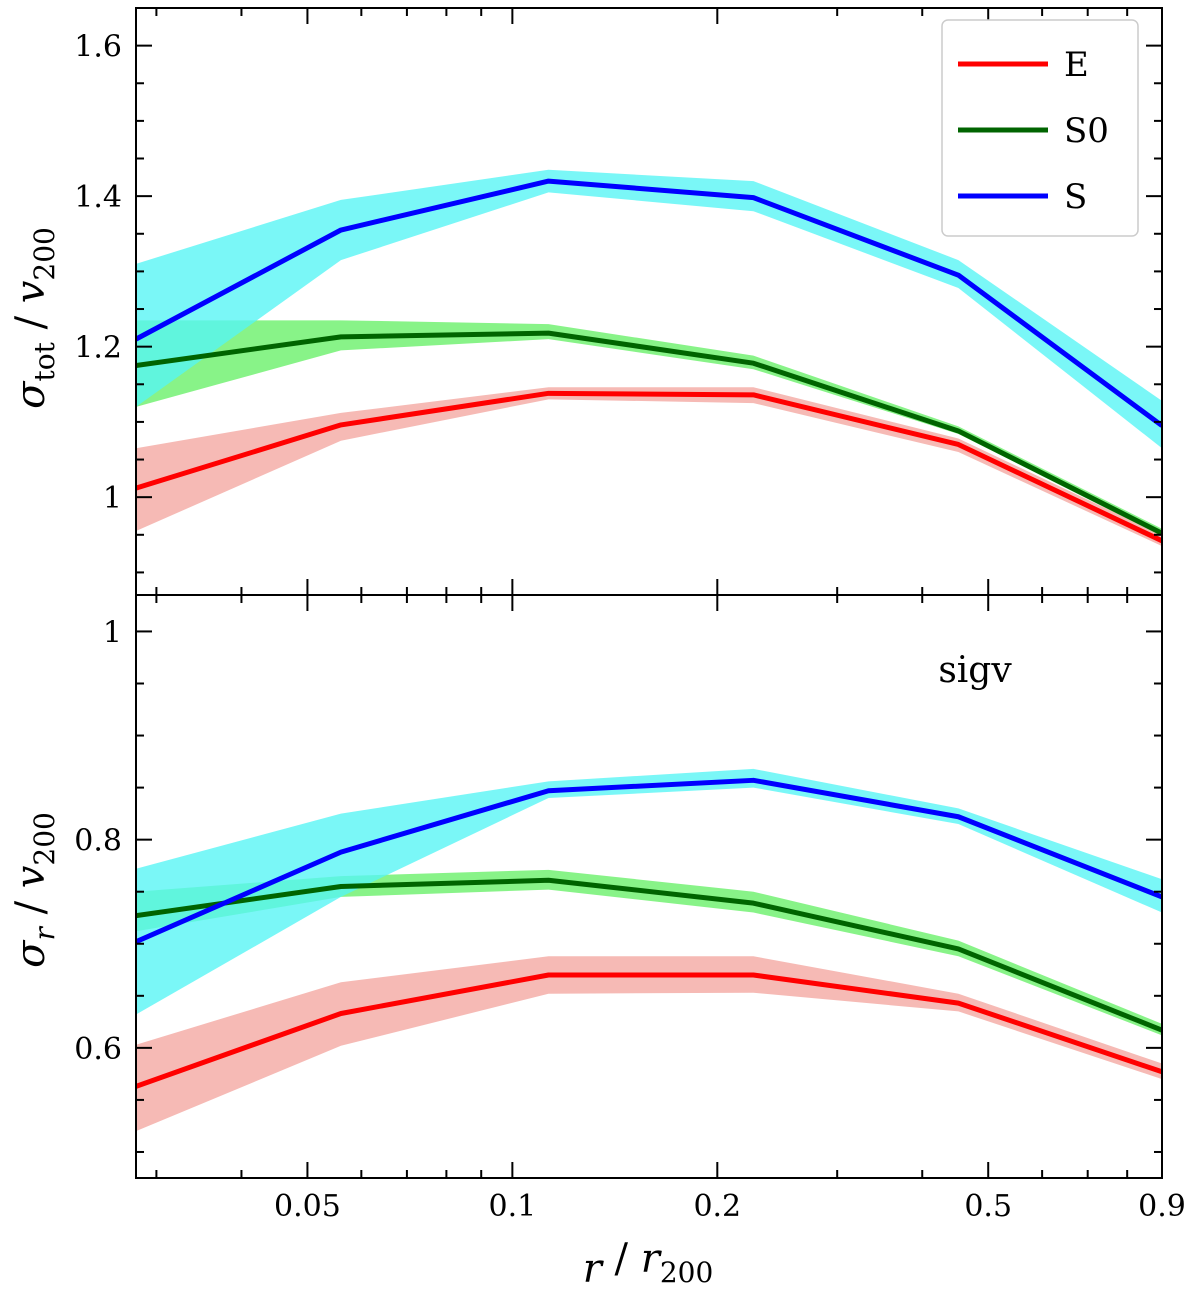 This screenshot has width=1200, height=1303. I want to click on top-ytick-label: 1.2, so click(98, 348).